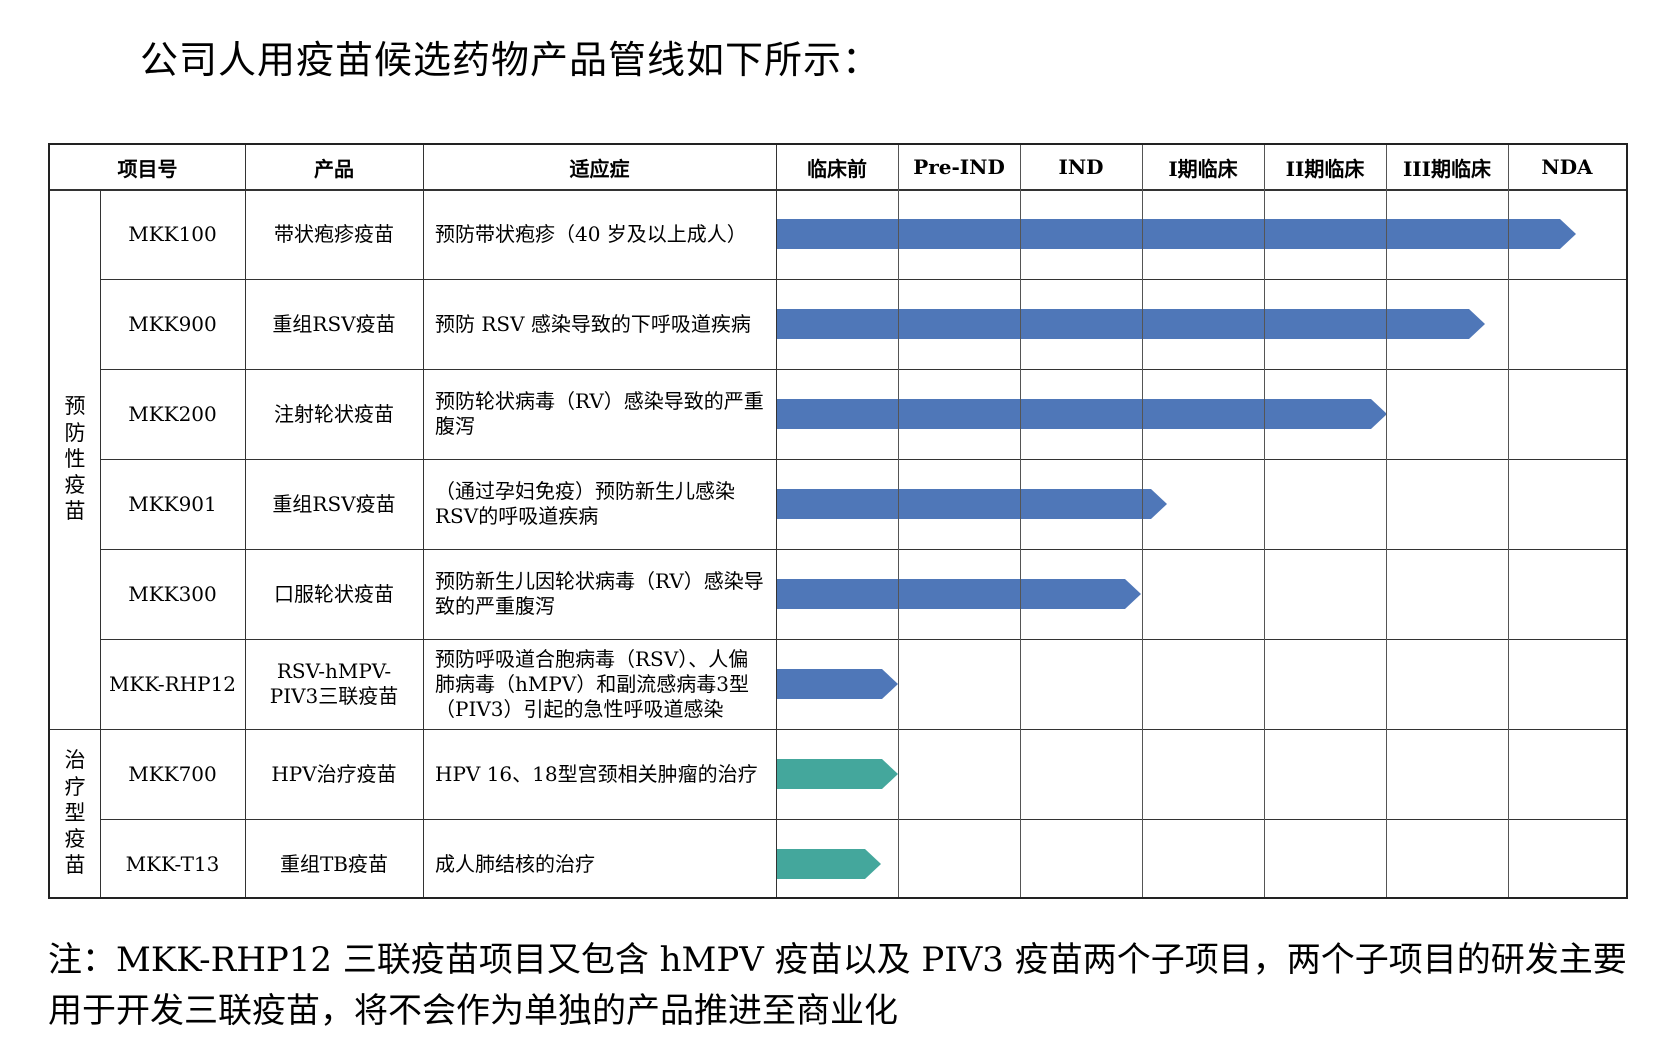  Describe the element at coordinates (596, 773) in the screenshot. I see `cell-indication: HPV 16、18型宫颈相关肿瘤的治疗` at that location.